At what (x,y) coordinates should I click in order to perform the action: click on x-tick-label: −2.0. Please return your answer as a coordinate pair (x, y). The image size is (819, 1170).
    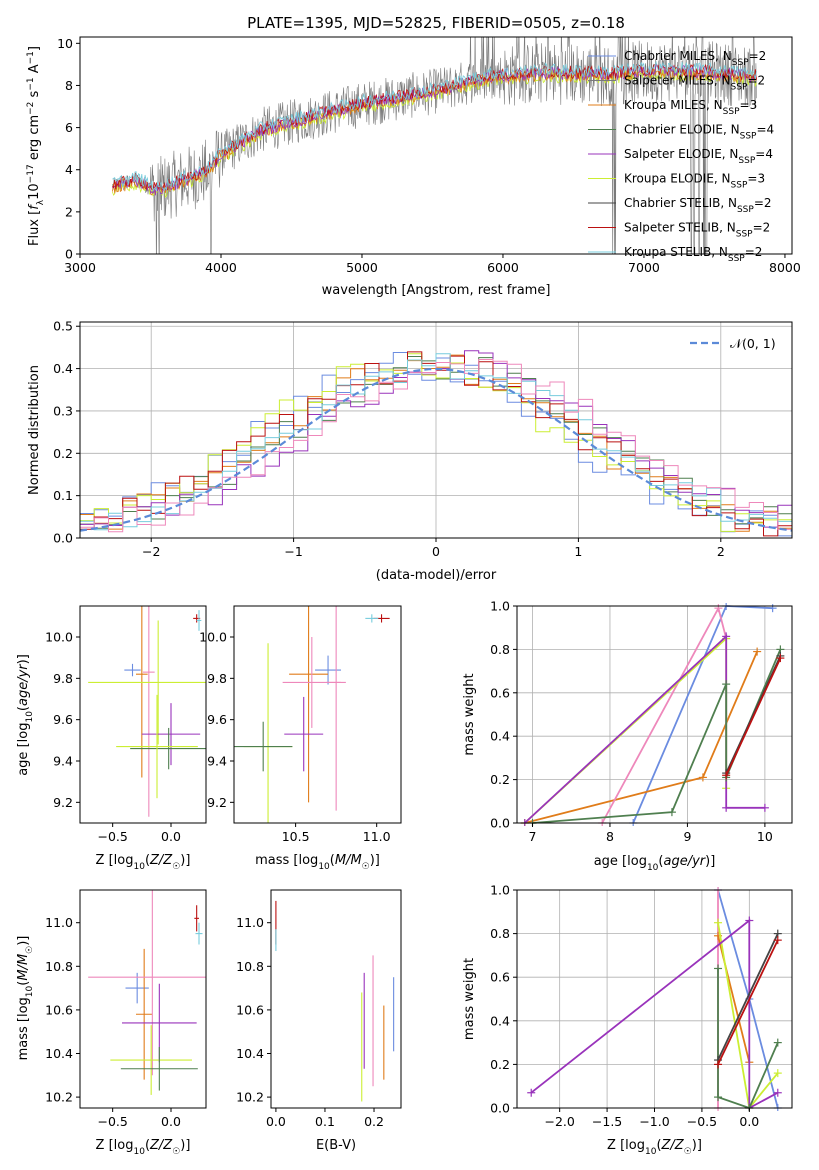
    Looking at the image, I should click on (559, 1121).